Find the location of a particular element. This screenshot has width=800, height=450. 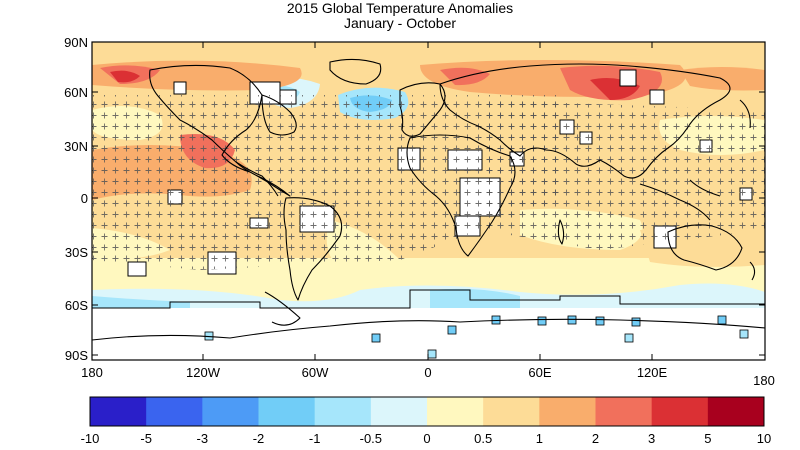

lat-tick-label: 90S is located at coordinates (76, 355).